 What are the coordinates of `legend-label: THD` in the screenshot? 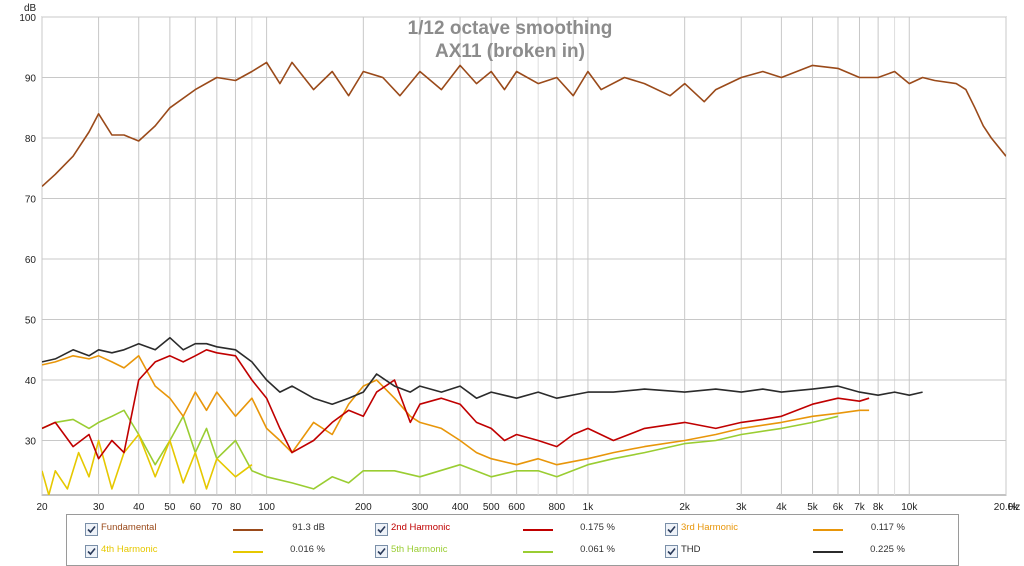 It's located at (691, 549).